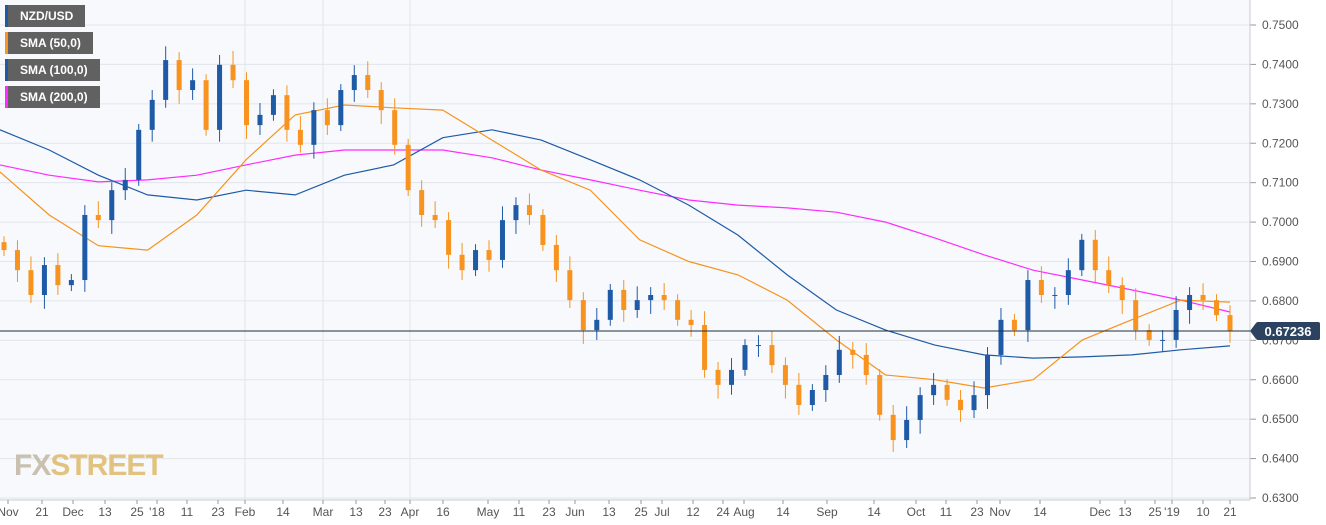 The width and height of the screenshot is (1326, 525). What do you see at coordinates (1280, 222) in the screenshot?
I see `y-tick-label: 0.7000` at bounding box center [1280, 222].